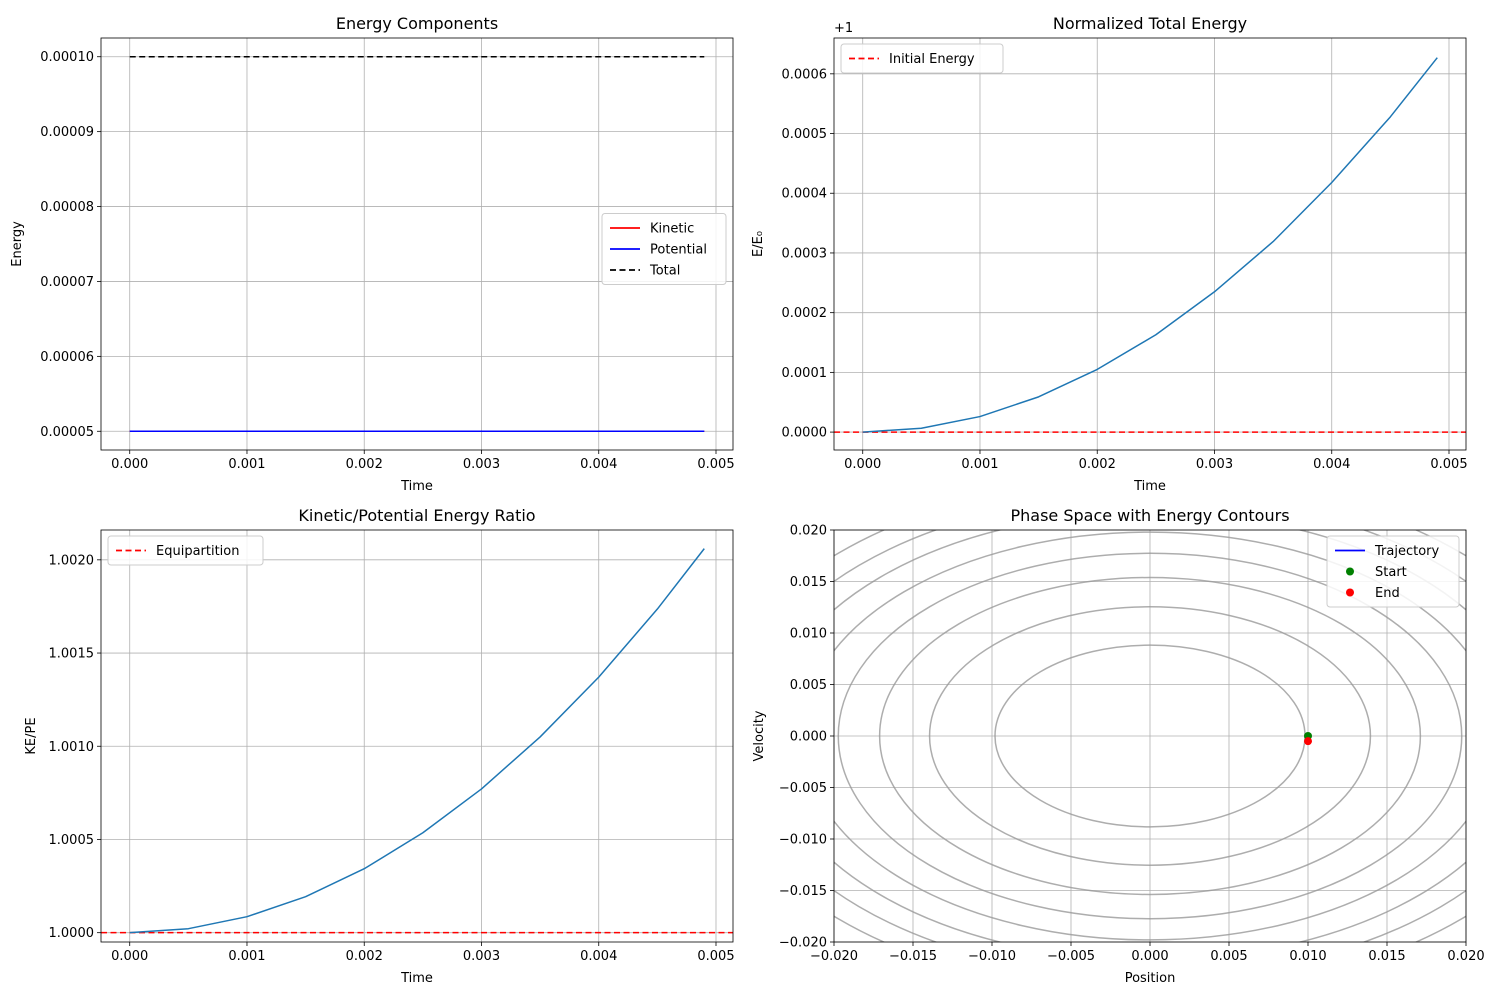 The width and height of the screenshot is (1500, 1000). What do you see at coordinates (416, 486) in the screenshot?
I see `x-axis-label-energy-components: Time` at bounding box center [416, 486].